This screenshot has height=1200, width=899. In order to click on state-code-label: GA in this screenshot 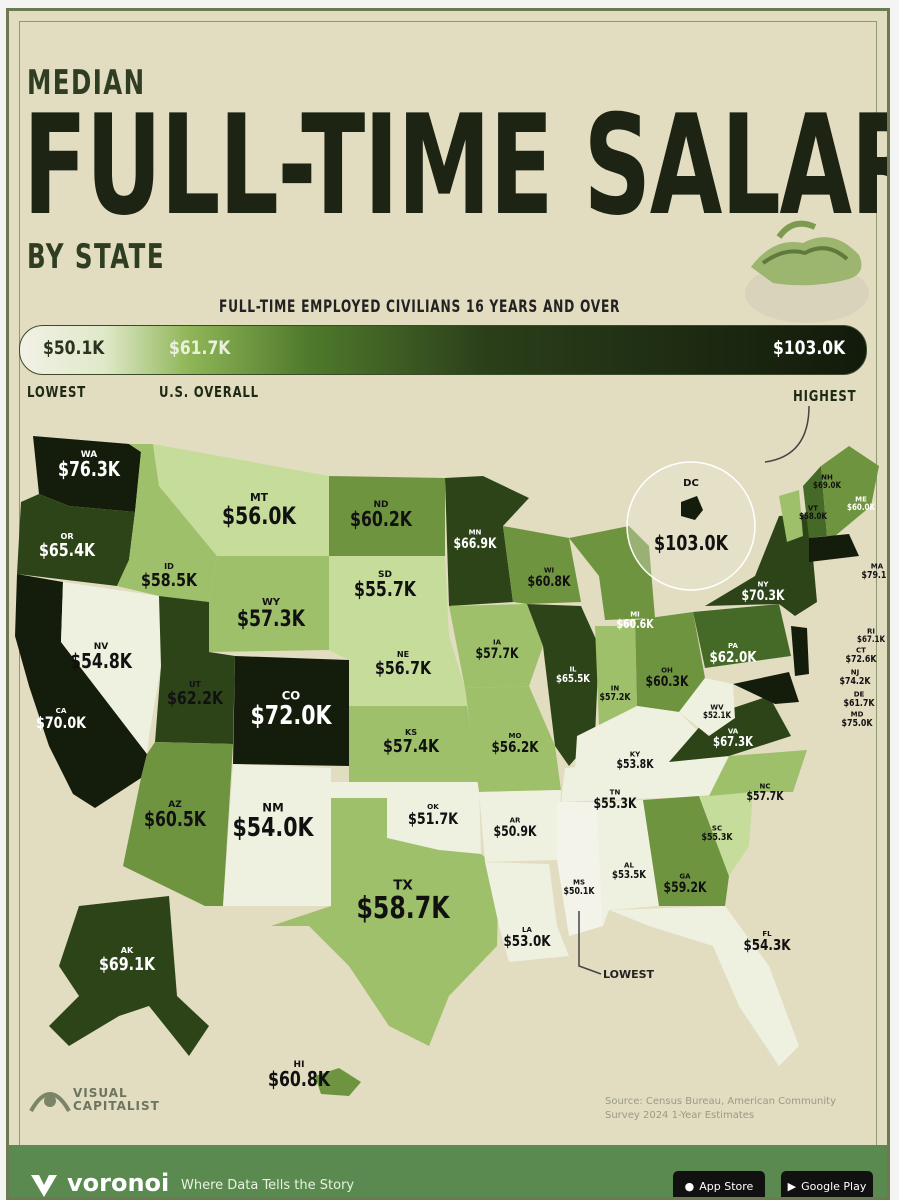, I will do `click(685, 877)`.